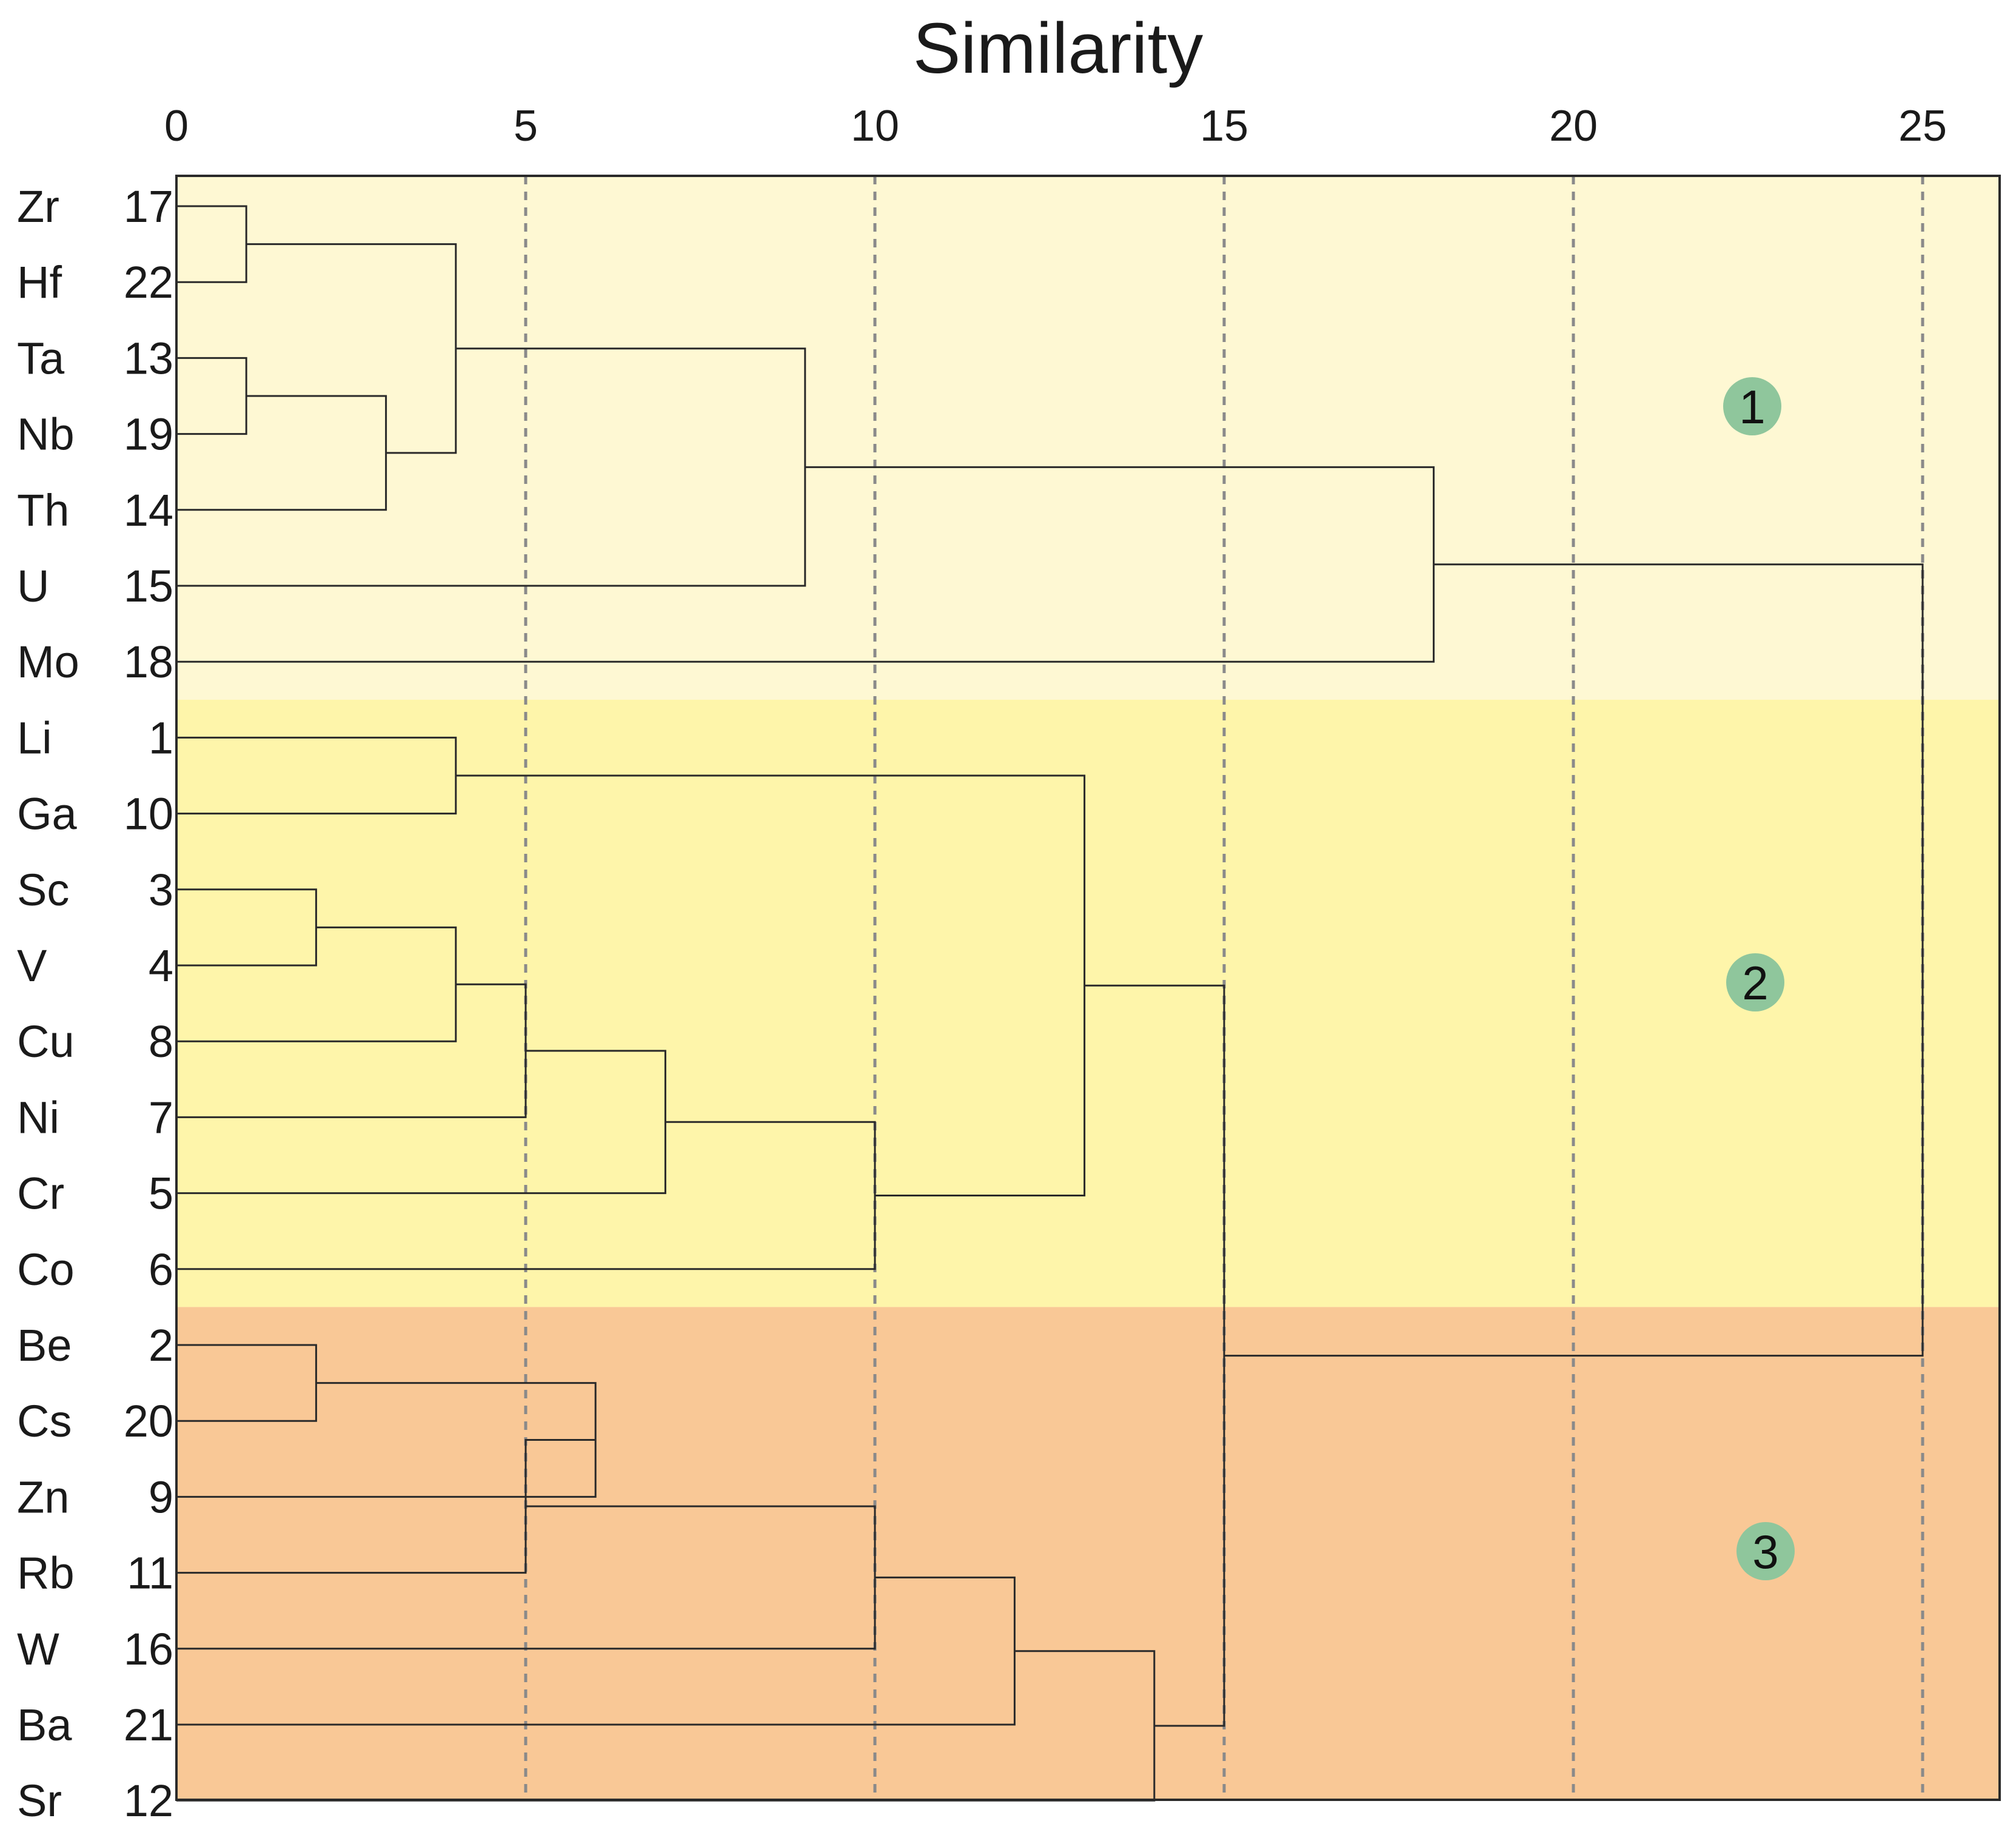 The height and width of the screenshot is (1838, 2016). I want to click on cluster-badge-label-1: 1, so click(1752, 407).